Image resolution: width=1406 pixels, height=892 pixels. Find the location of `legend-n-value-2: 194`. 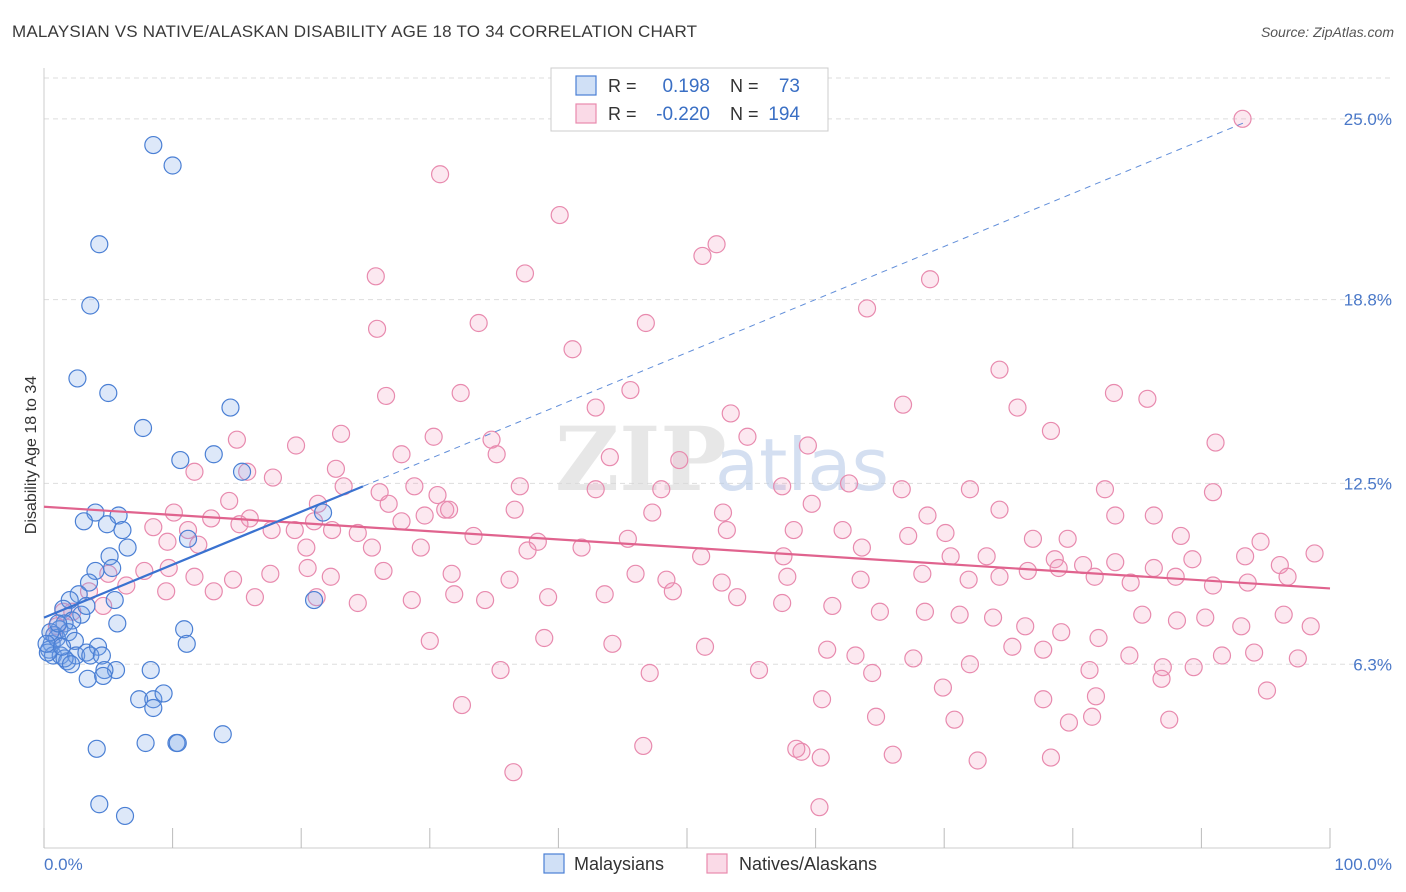

legend-n-value-2: 194 is located at coordinates (784, 114).